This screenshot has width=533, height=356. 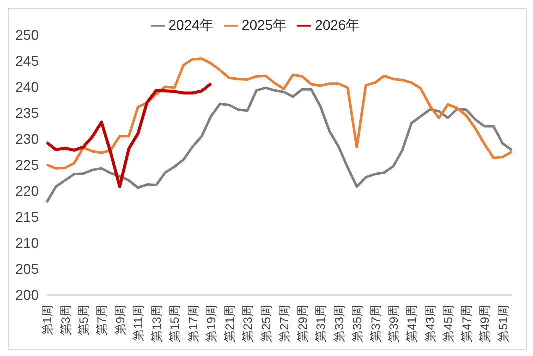 I want to click on y-tick-label: 200, so click(x=28, y=294).